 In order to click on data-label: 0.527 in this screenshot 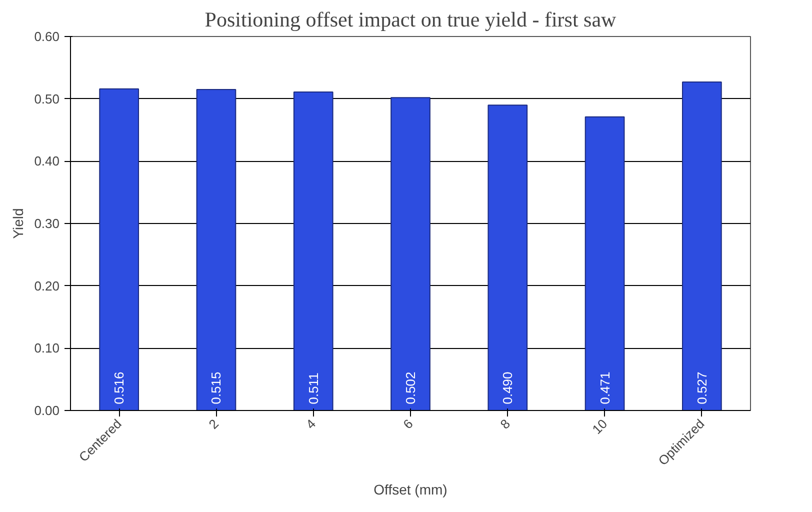, I will do `click(702, 388)`.